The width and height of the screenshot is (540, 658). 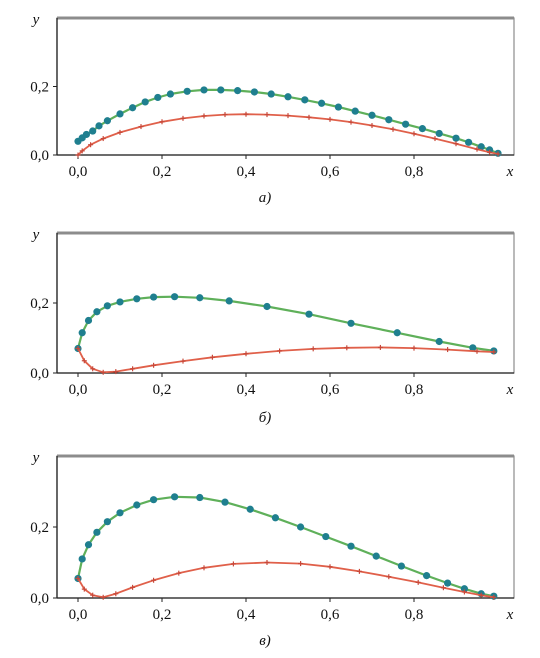 What do you see at coordinates (162, 390) in the screenshot?
I see `x-tick-label: 0,2` at bounding box center [162, 390].